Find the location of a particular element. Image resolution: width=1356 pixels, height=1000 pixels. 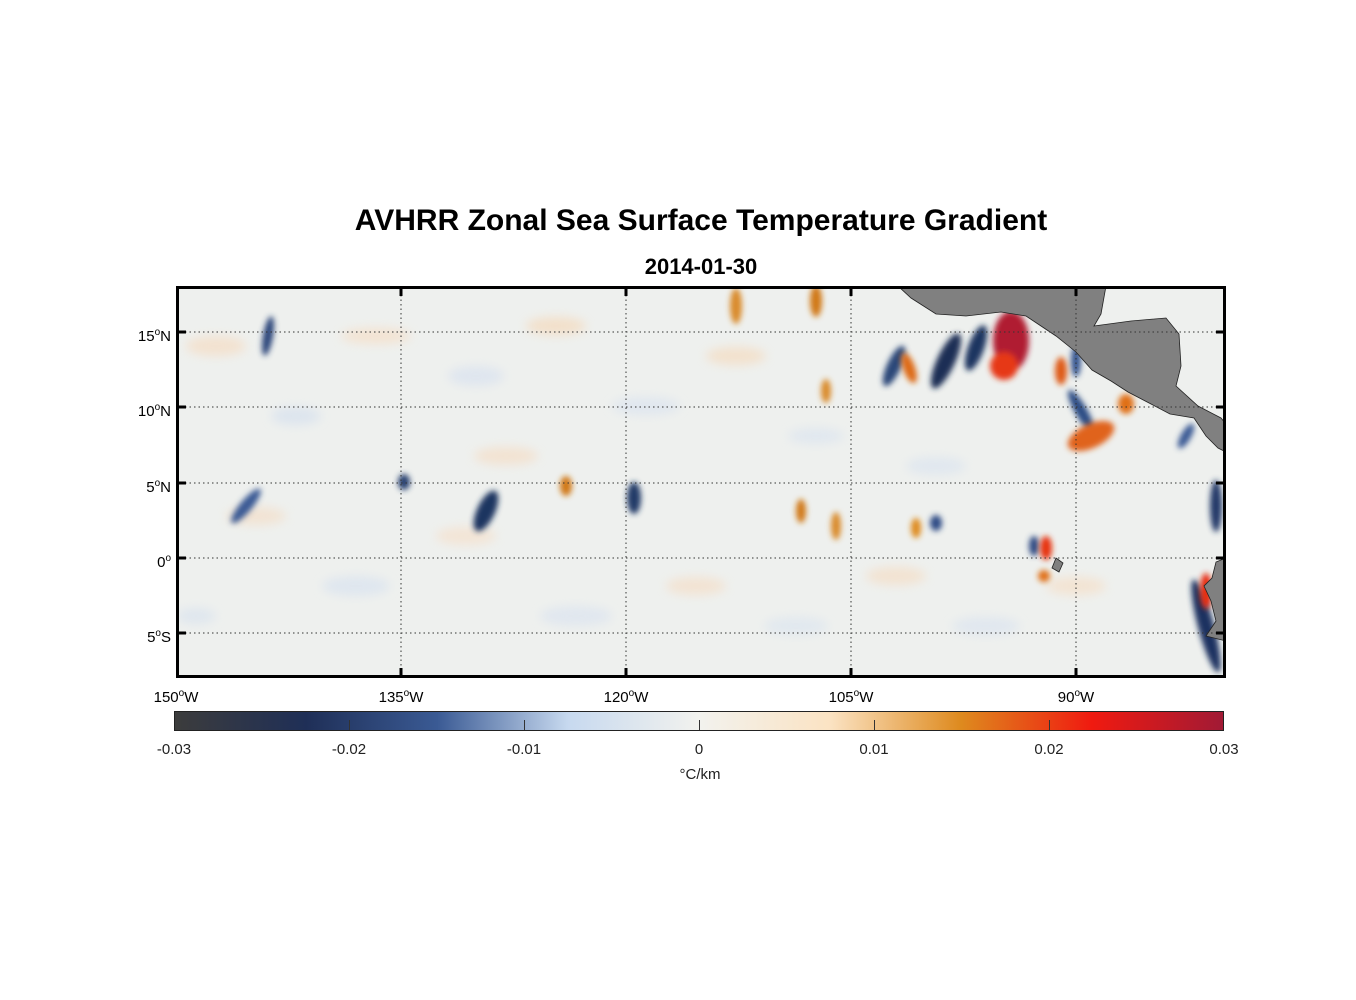

lat-label-5n: 5oN is located at coordinates (158, 487).